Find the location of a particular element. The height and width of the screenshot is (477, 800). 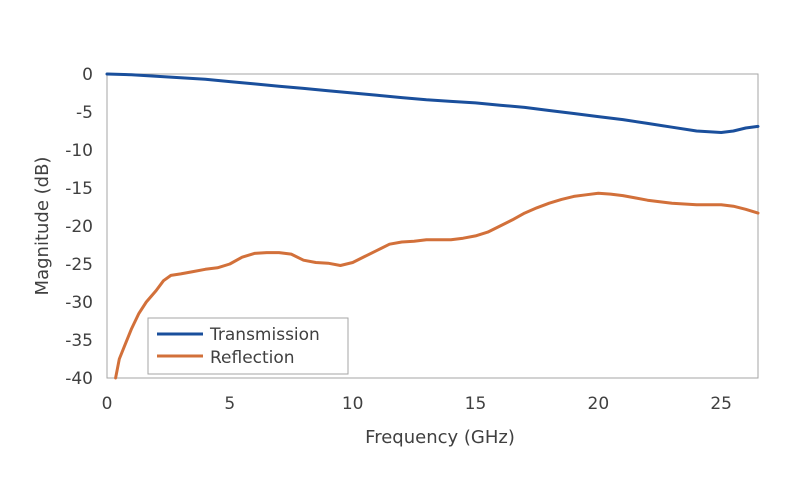

x-tick-label: 0 is located at coordinates (107, 404).